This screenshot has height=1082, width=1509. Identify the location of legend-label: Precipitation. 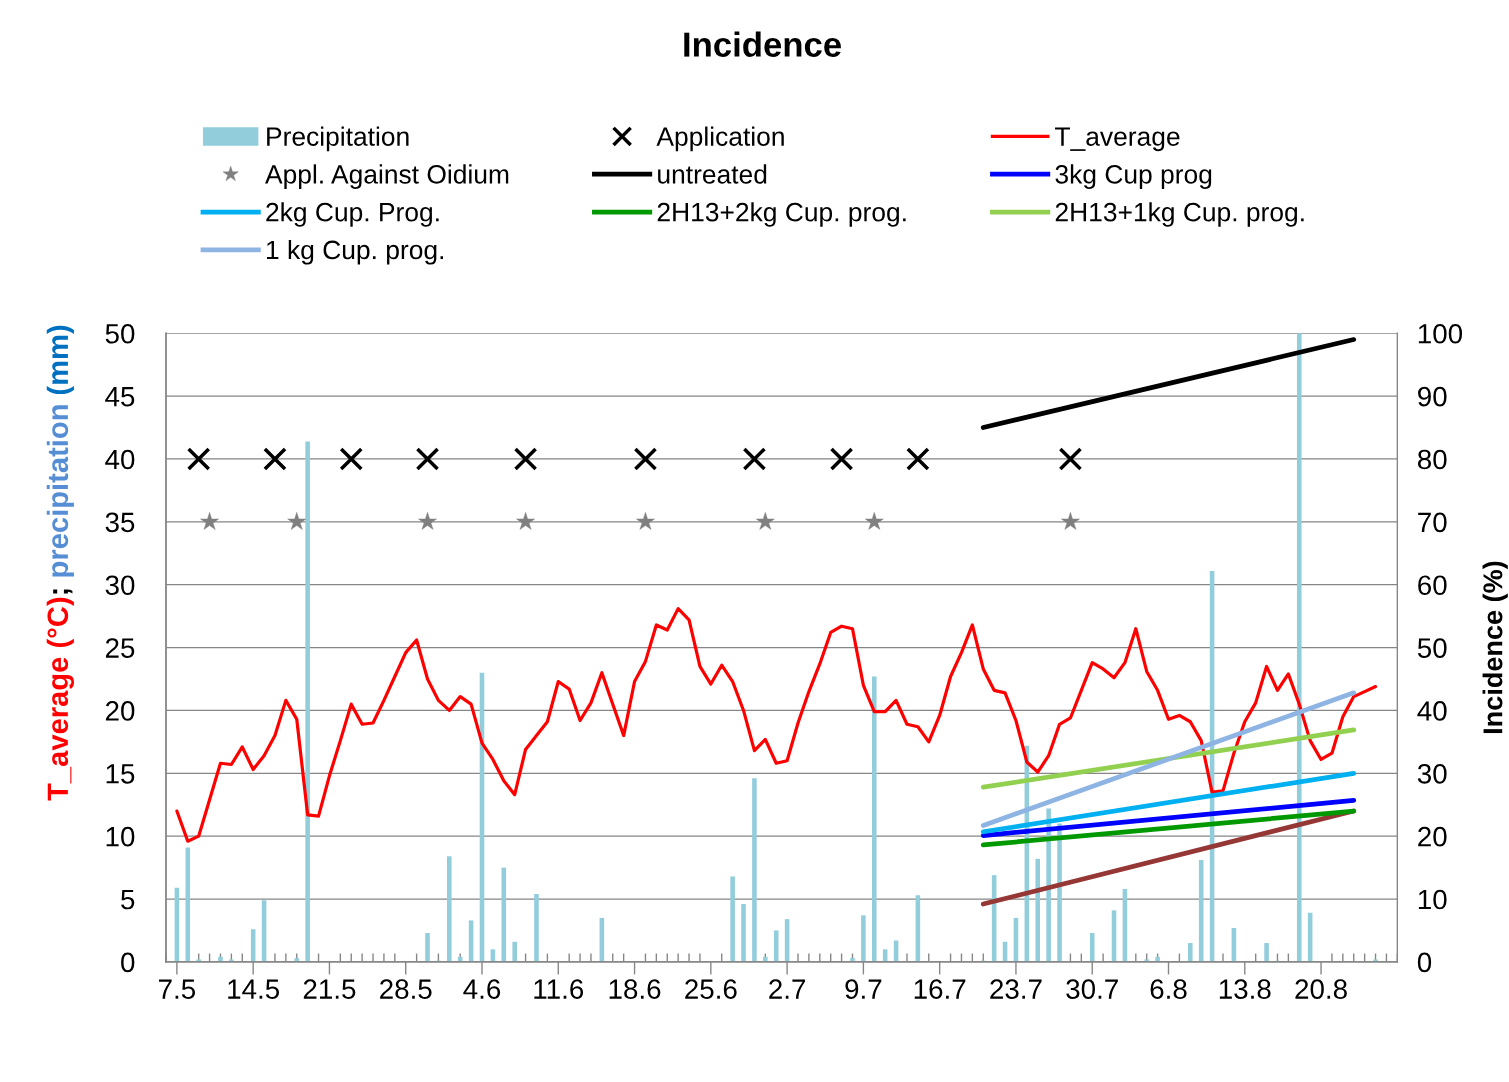
(338, 139).